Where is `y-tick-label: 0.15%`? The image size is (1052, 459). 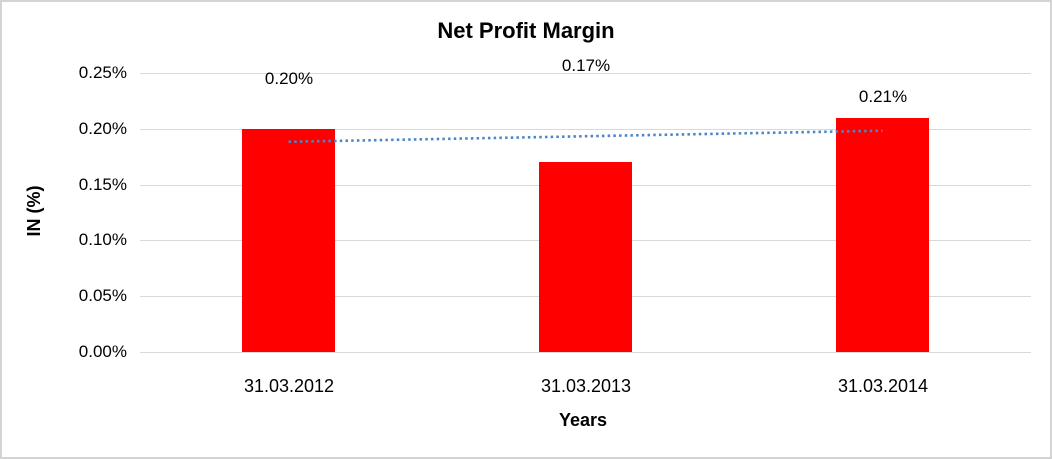
y-tick-label: 0.15% is located at coordinates (102, 184).